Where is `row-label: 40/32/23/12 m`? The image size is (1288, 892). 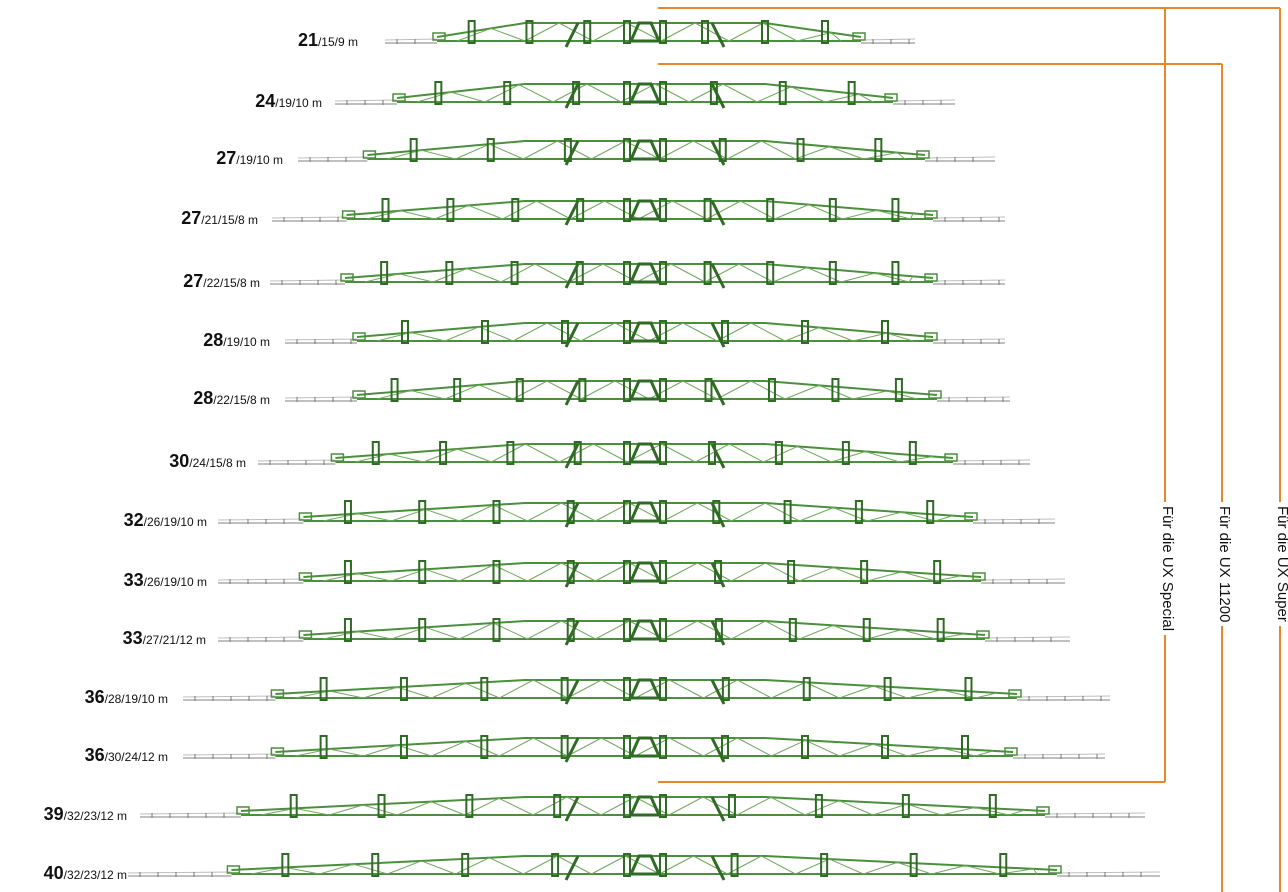 row-label: 40/32/23/12 m is located at coordinates (85, 873).